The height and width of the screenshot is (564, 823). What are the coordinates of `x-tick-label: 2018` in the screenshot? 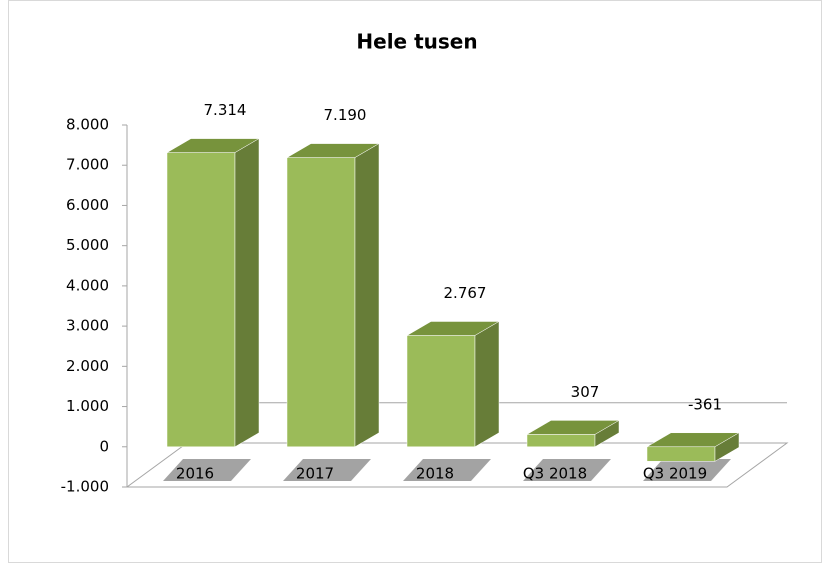 It's located at (435, 474).